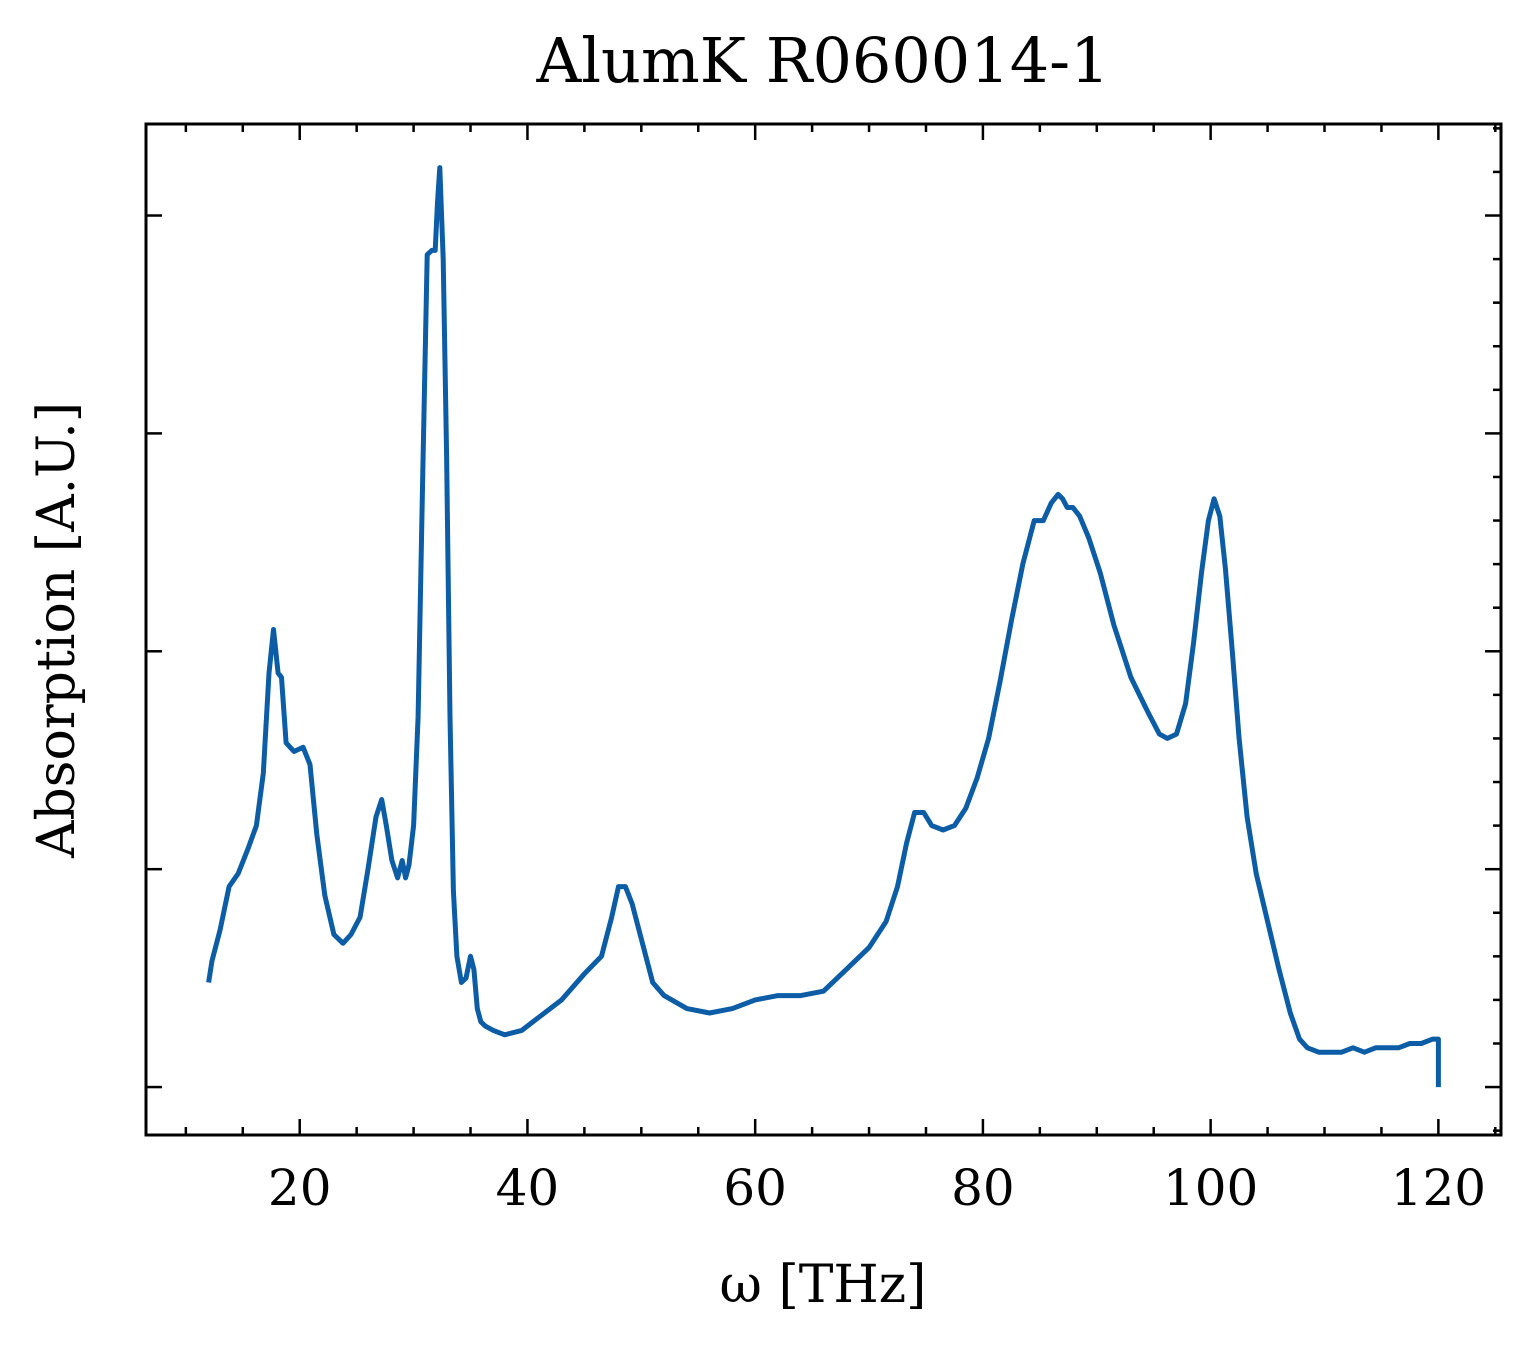 The height and width of the screenshot is (1345, 1527). What do you see at coordinates (755, 1188) in the screenshot?
I see `x-tick-label: 60` at bounding box center [755, 1188].